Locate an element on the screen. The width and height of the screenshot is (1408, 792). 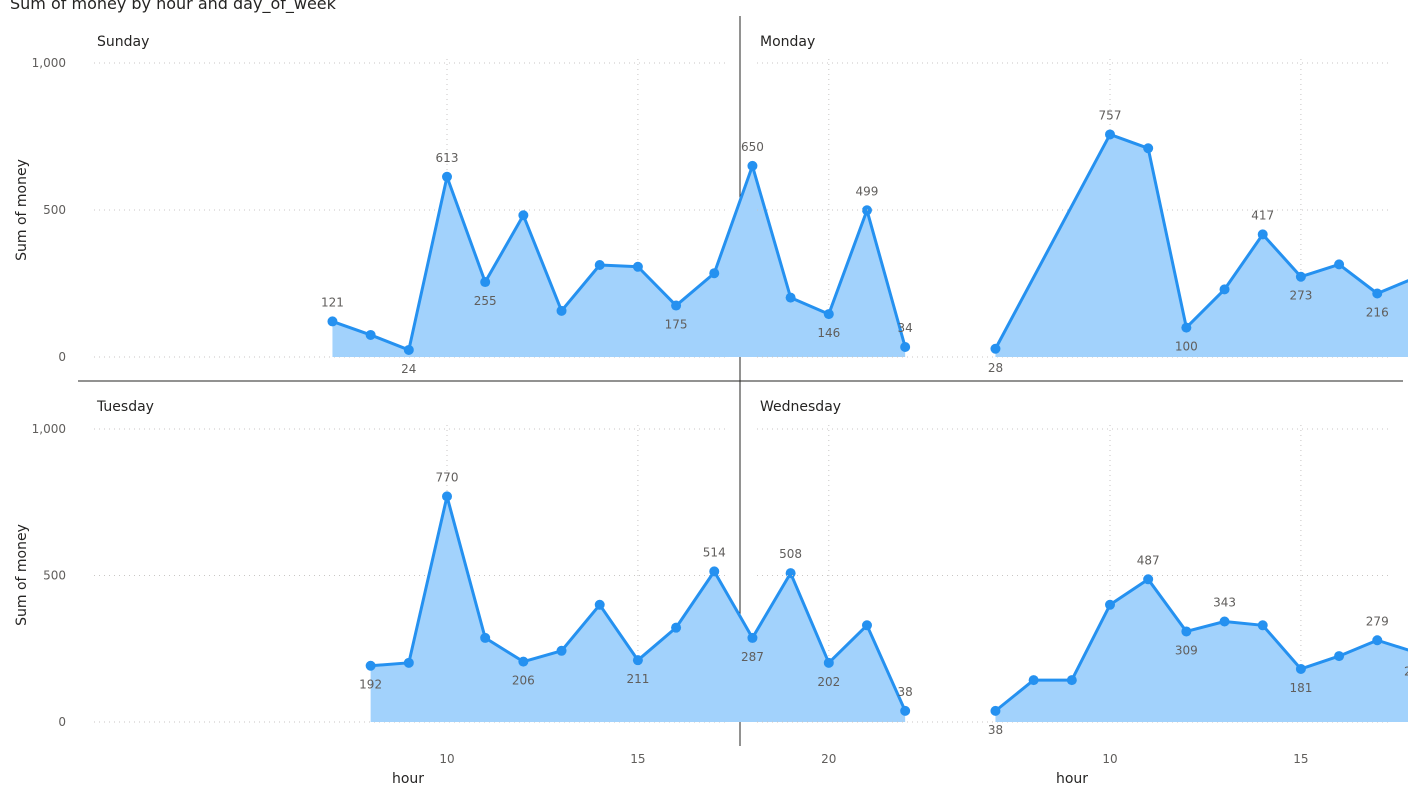
data-label: 34 is located at coordinates (905, 328).